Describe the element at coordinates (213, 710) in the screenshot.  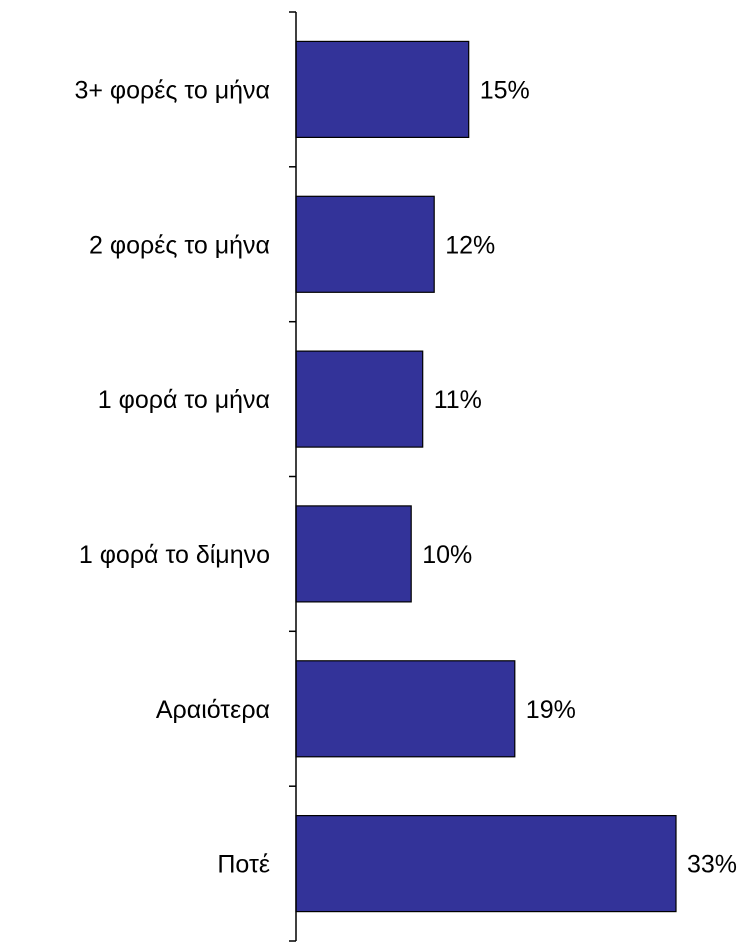
I see `category-label: Αραιότερα` at that location.